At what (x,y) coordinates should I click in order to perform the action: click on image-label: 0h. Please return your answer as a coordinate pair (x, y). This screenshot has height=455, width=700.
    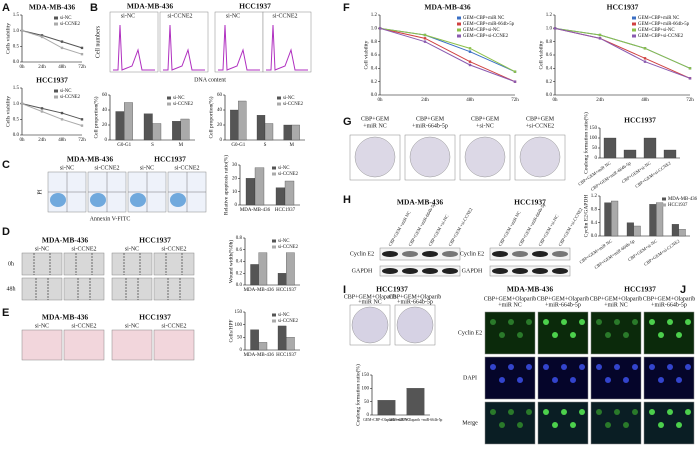
    Looking at the image, I should click on (11, 264).